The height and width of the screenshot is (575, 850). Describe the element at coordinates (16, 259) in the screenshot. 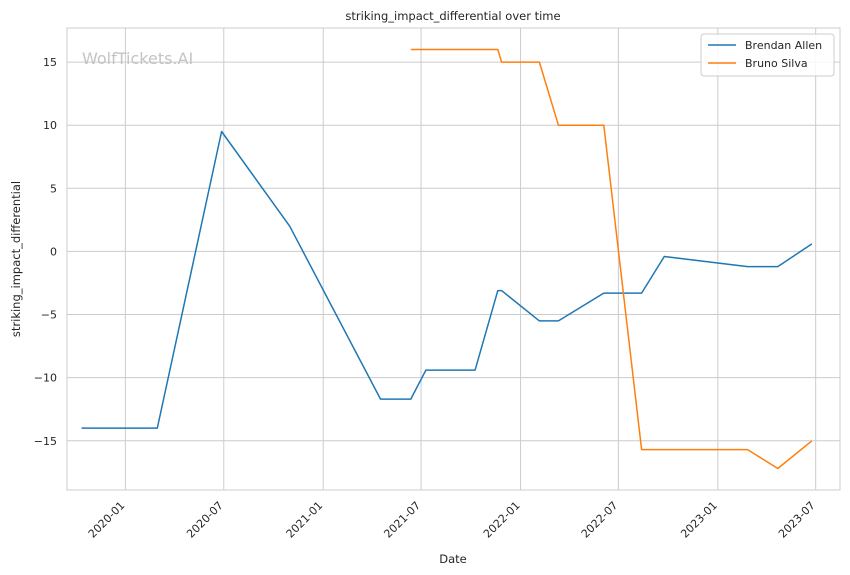

I see `y-axis-label: striking_impact_differential` at that location.